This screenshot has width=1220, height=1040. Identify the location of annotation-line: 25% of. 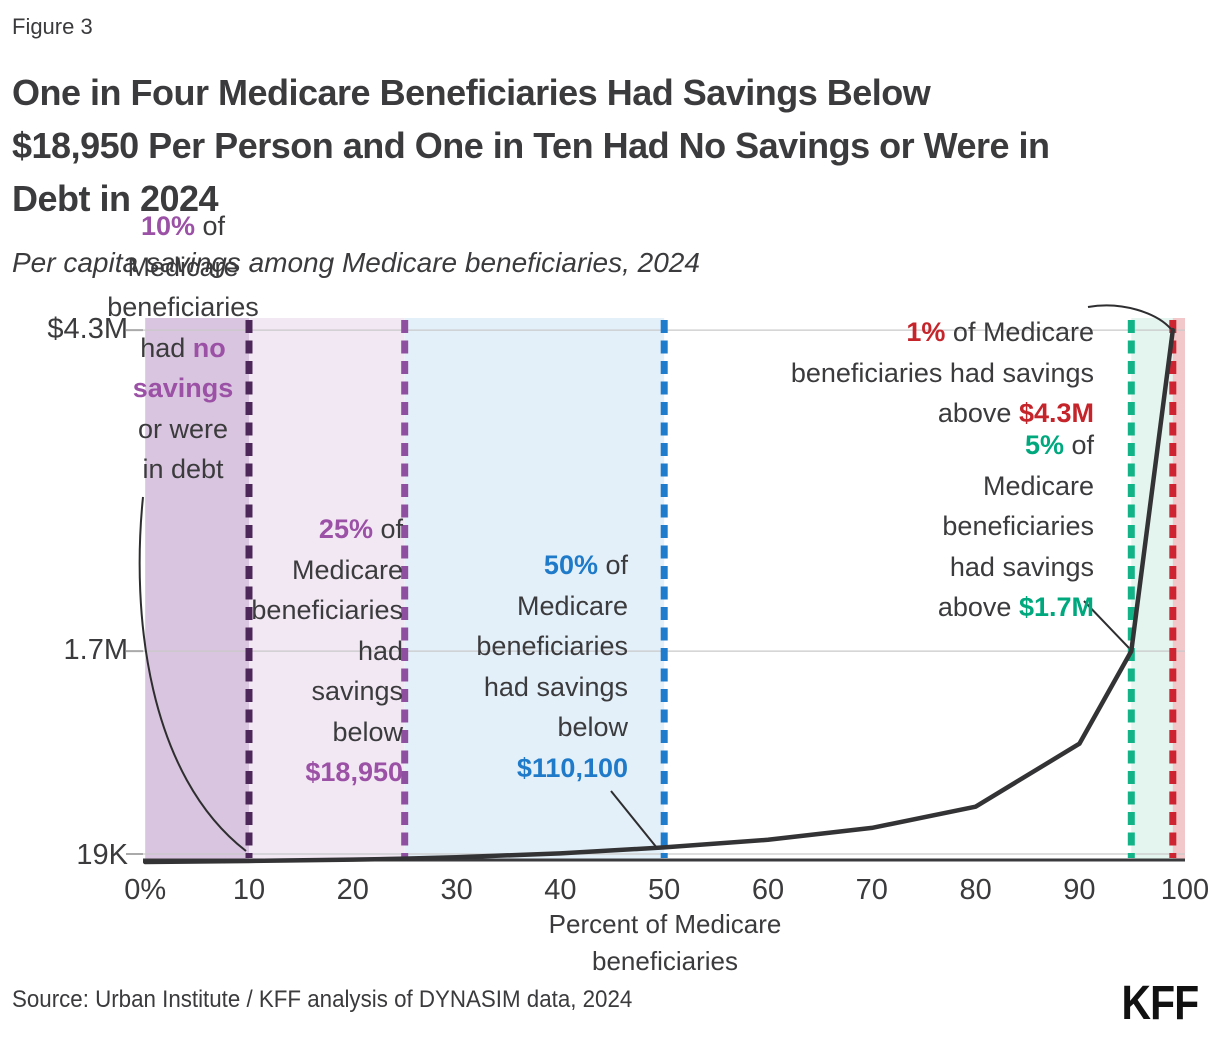
(280, 529).